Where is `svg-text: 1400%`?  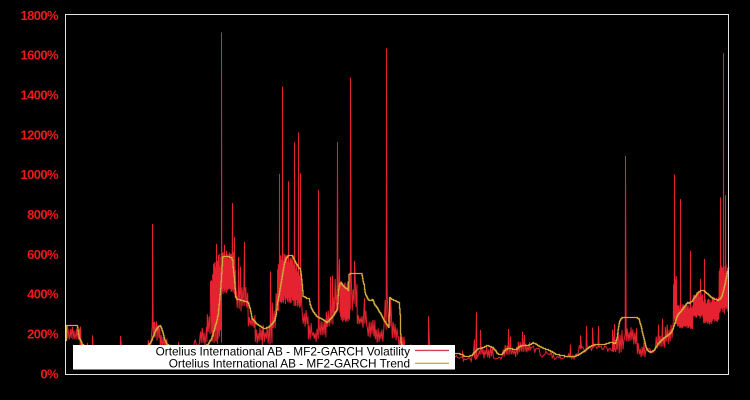
svg-text: 1400% is located at coordinates (40, 95).